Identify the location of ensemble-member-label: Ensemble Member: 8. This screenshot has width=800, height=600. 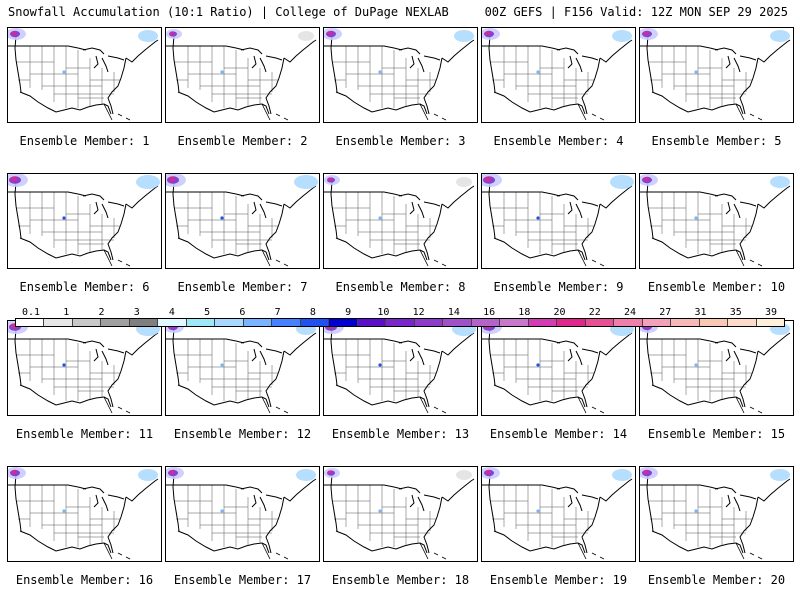
(400, 287).